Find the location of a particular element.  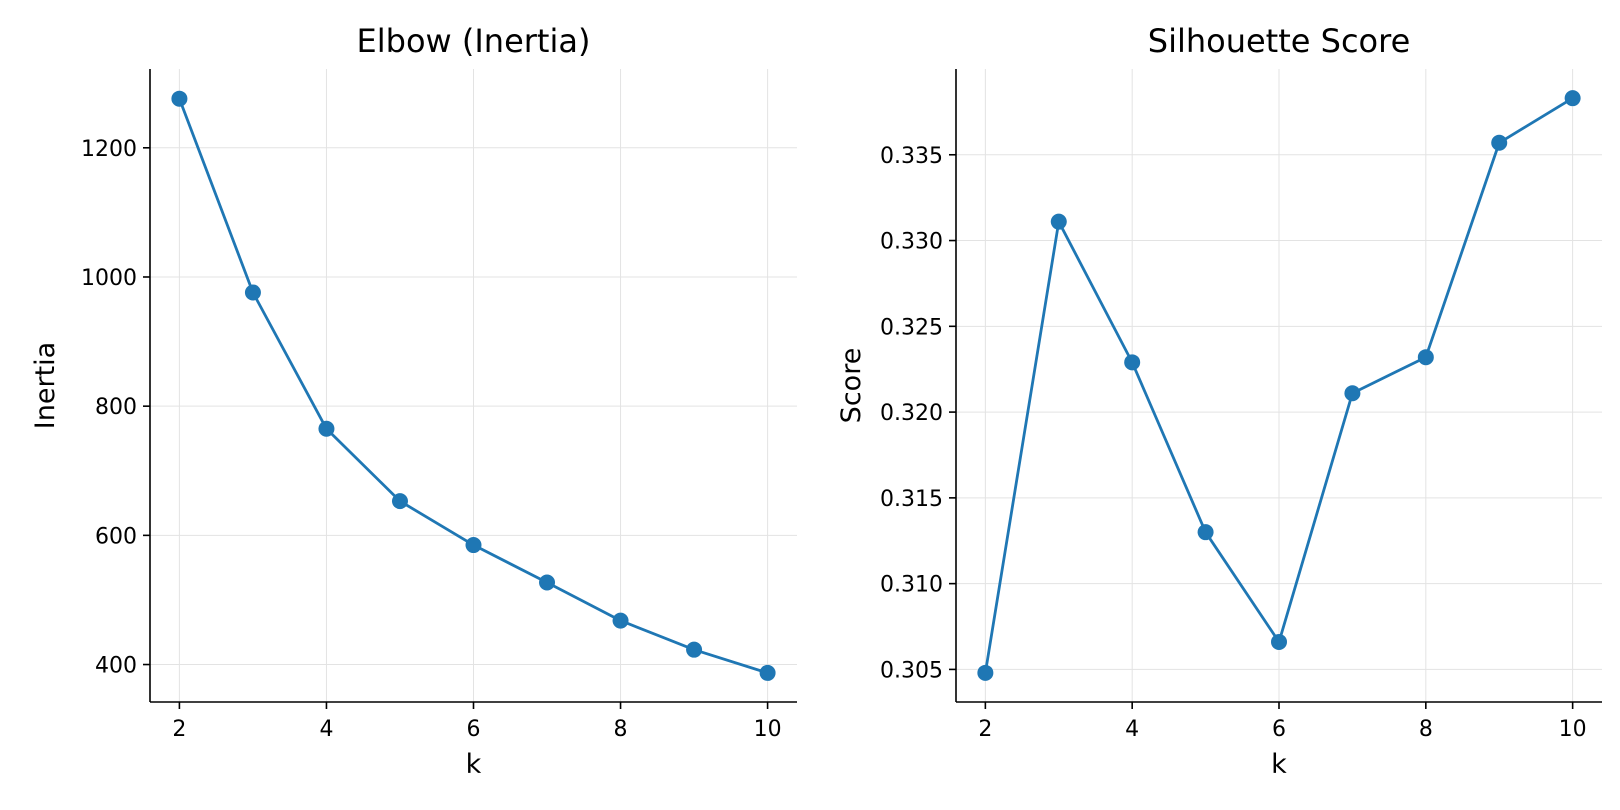

silhouette-y-tick-label: 0.310 is located at coordinates (911, 585).